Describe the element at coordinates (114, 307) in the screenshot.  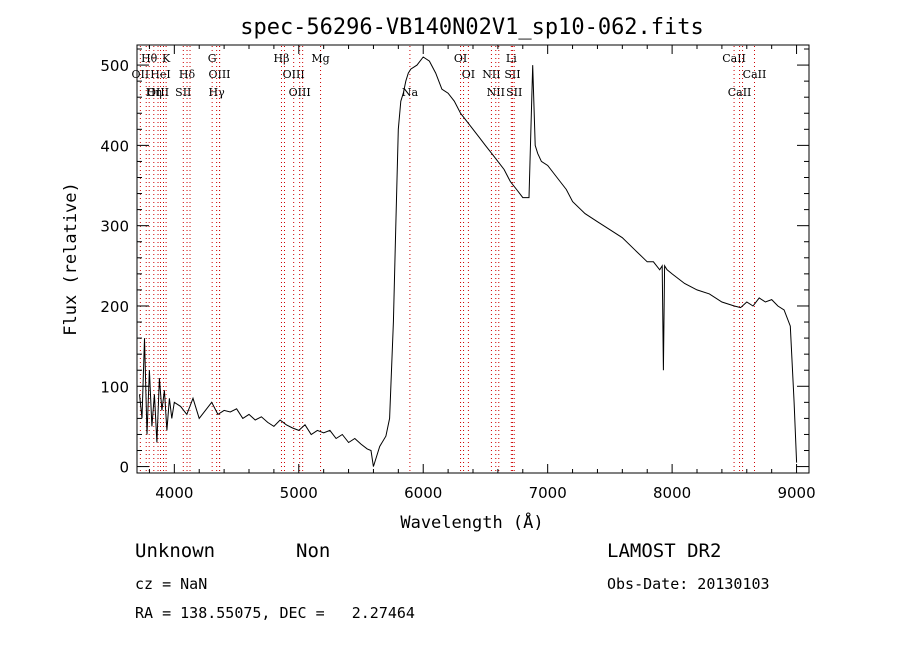
I see `y-tick-label: 200` at that location.